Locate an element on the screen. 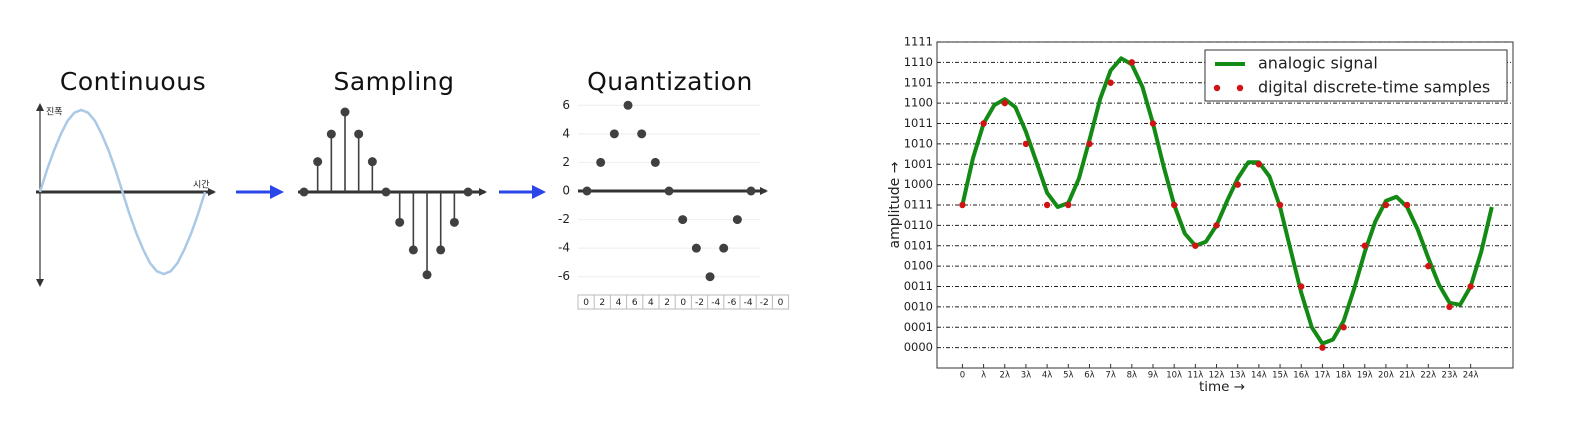 The height and width of the screenshot is (428, 1596). x-tick-label: 21λ is located at coordinates (1407, 376).